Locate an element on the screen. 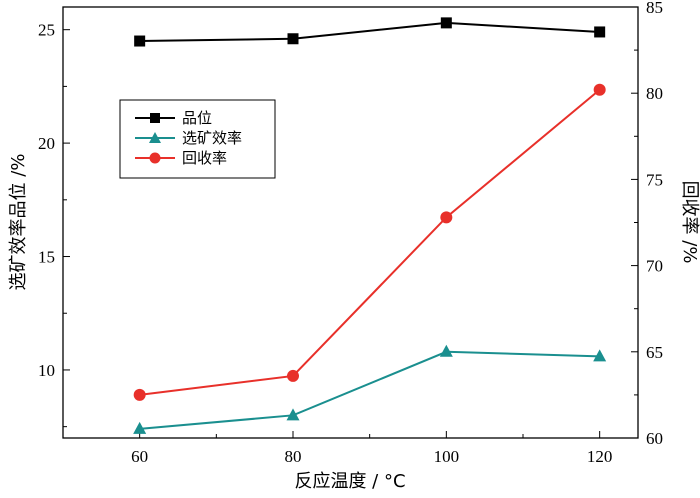 This screenshot has width=700, height=498. x-axis-ticks: 60 80 100 120 is located at coordinates (337, 448).